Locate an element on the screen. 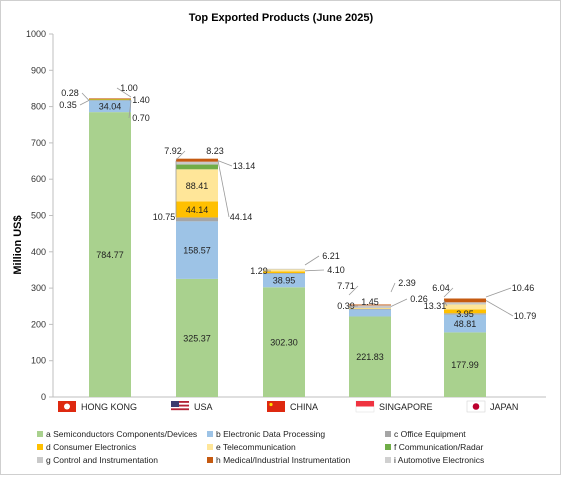  bar-data-label: 1.40 is located at coordinates (141, 100).